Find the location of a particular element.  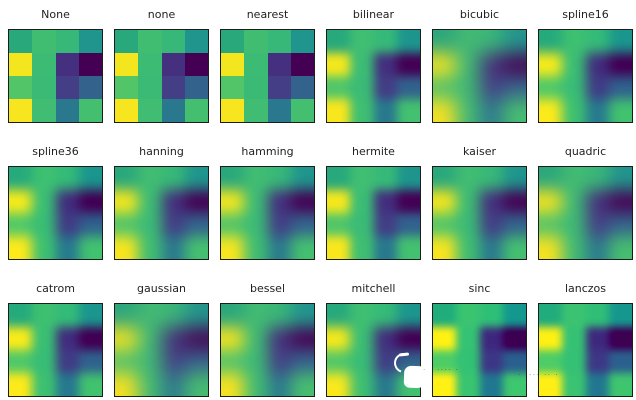

subplot-none: none is located at coordinates (161, 64).